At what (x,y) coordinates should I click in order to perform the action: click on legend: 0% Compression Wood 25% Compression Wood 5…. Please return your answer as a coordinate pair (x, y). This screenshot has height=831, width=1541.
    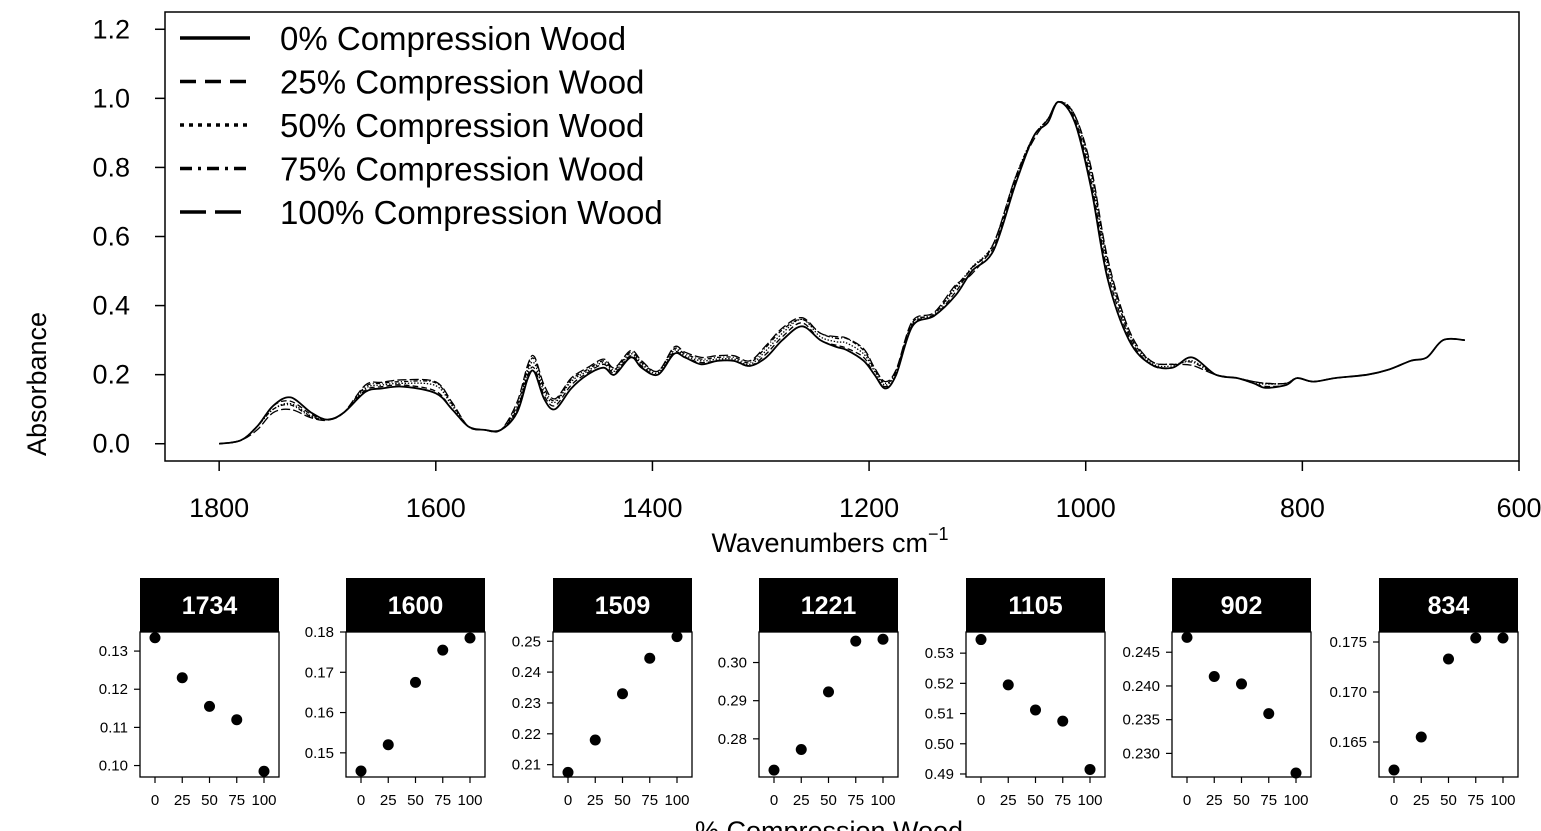
    Looking at the image, I should click on (421, 125).